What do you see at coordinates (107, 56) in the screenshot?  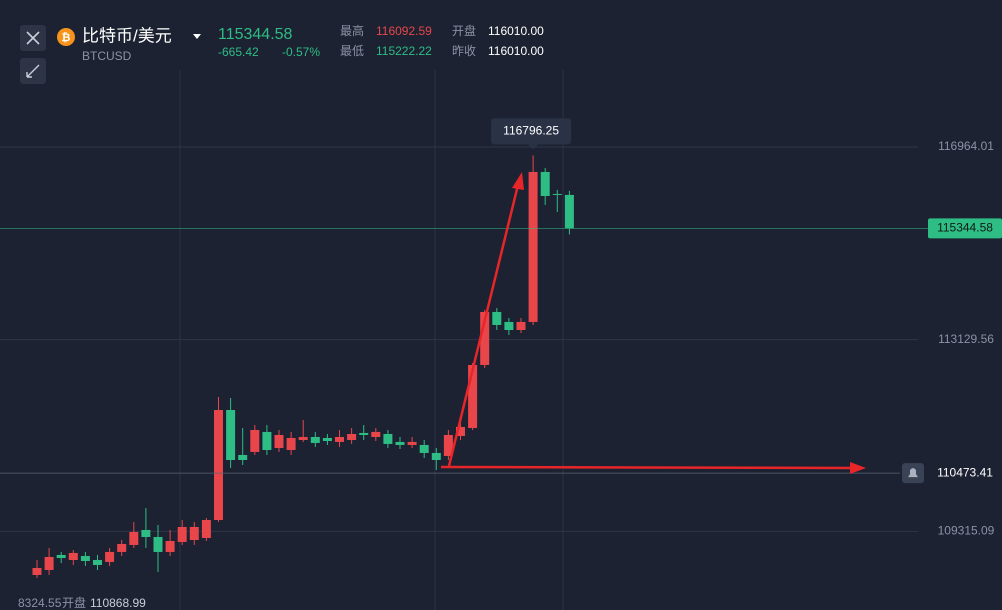 I see `symbol: BTCUSD` at bounding box center [107, 56].